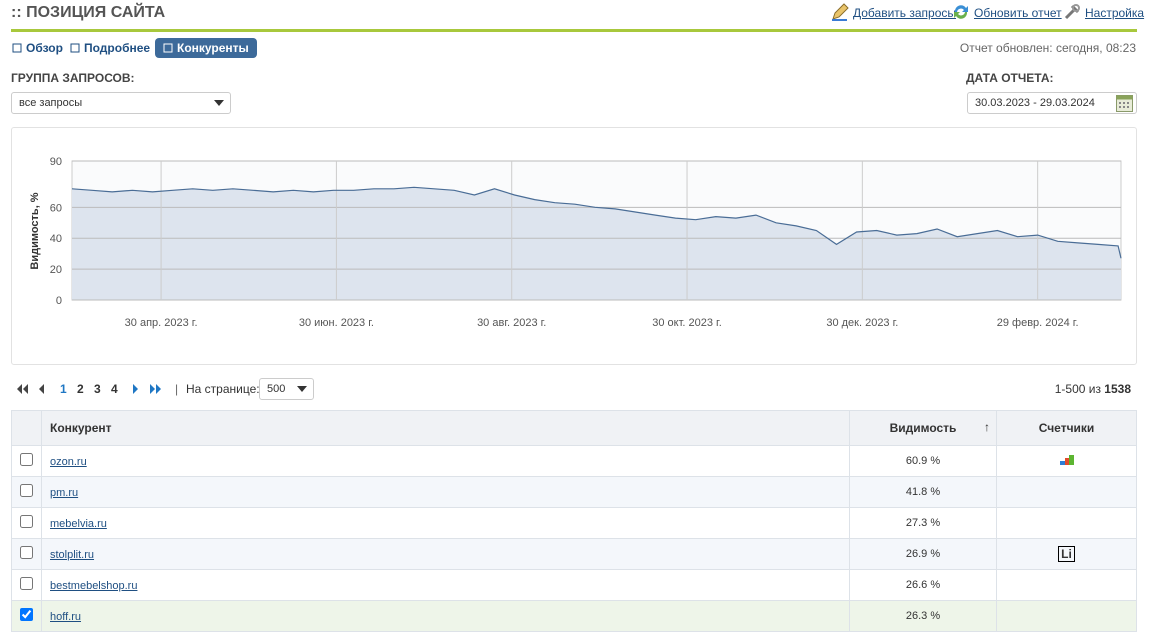 This screenshot has width=1150, height=636. Describe the element at coordinates (80, 389) in the screenshot. I see `page-link: 2` at that location.